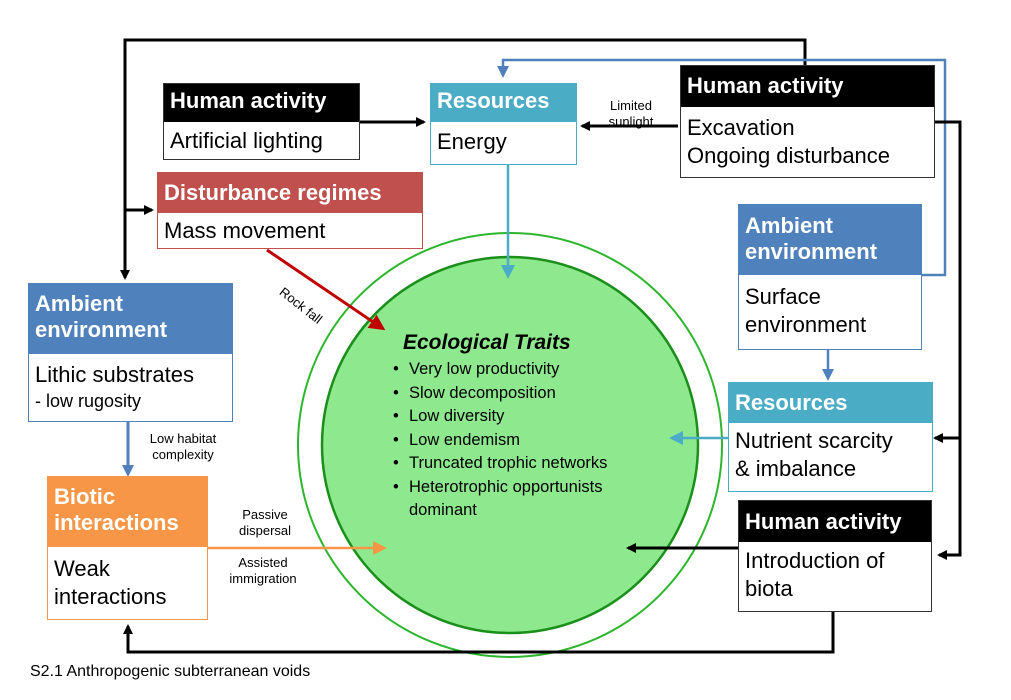 The height and width of the screenshot is (700, 1011). I want to click on box-body-line: biota, so click(769, 588).